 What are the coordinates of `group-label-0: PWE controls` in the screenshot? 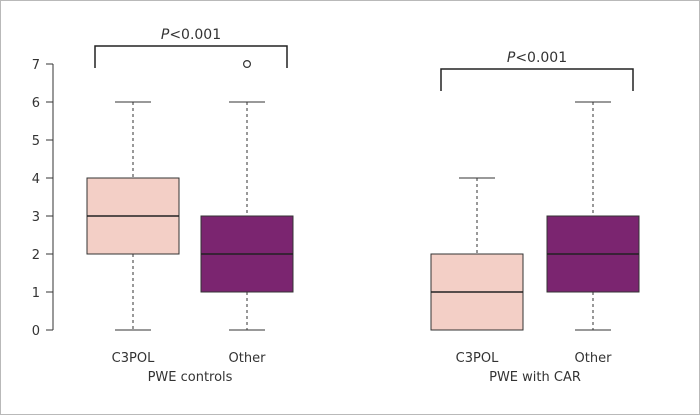 It's located at (190, 377).